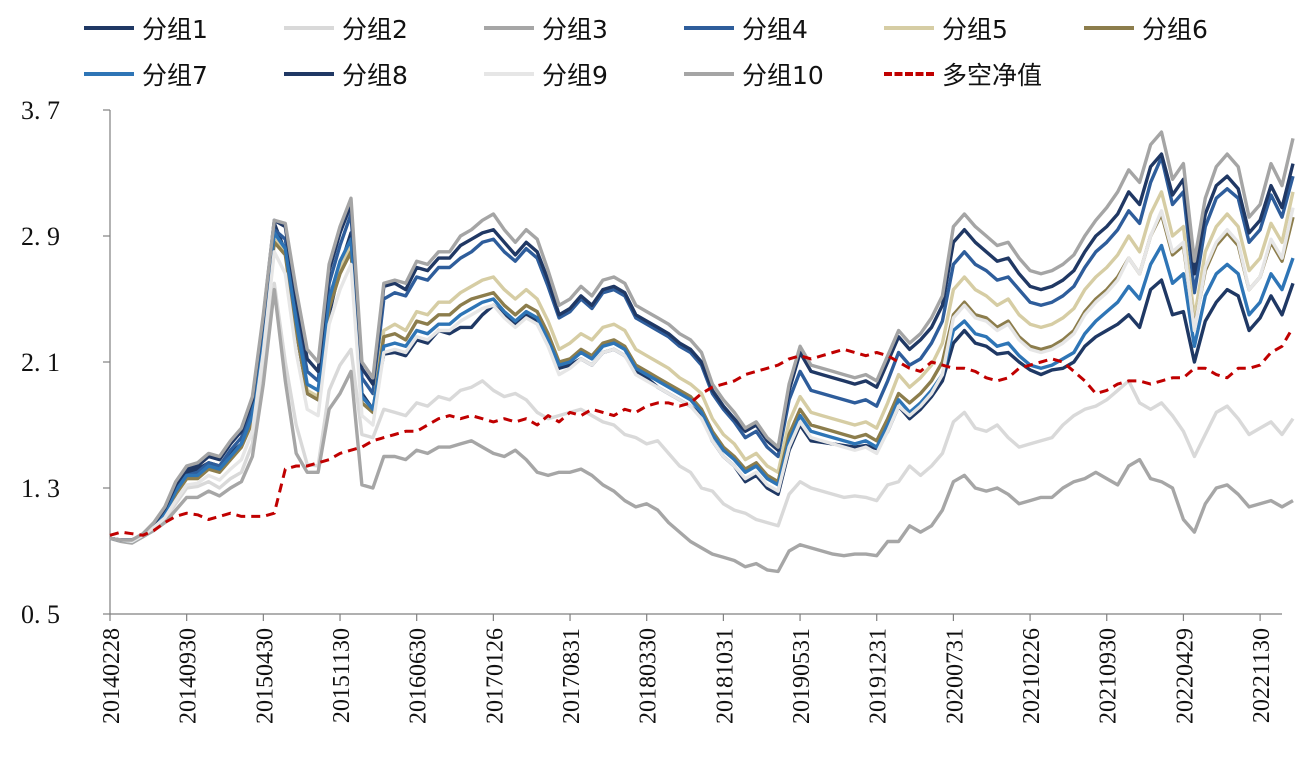 This screenshot has height=777, width=1296. I want to click on x-tick-label: 20191231, so click(879, 676).